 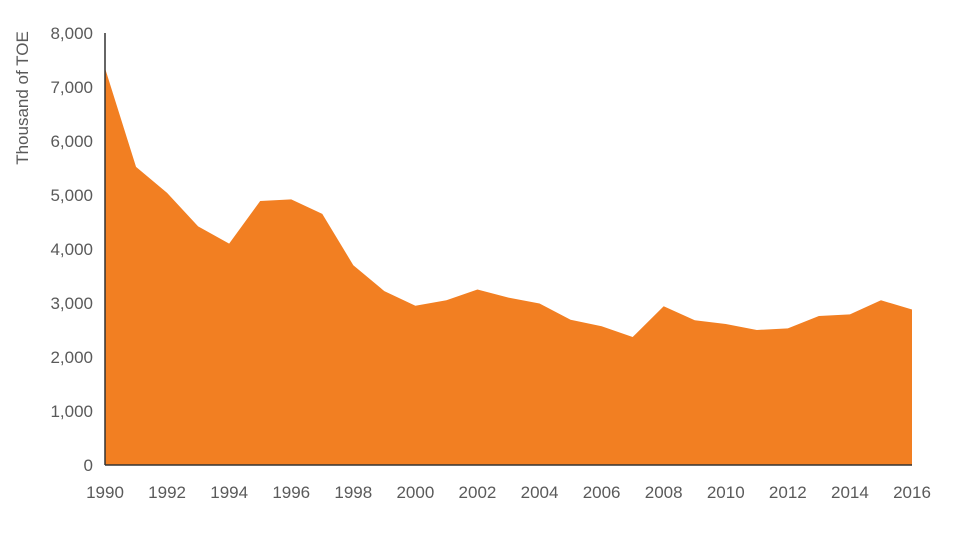 What do you see at coordinates (912, 492) in the screenshot?
I see `x-tick-label: 2016` at bounding box center [912, 492].